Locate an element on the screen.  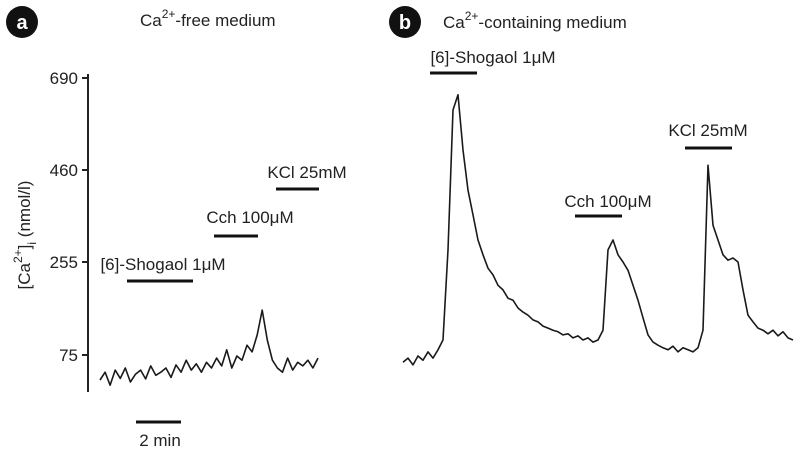
panel-label: a is located at coordinates (22, 23).